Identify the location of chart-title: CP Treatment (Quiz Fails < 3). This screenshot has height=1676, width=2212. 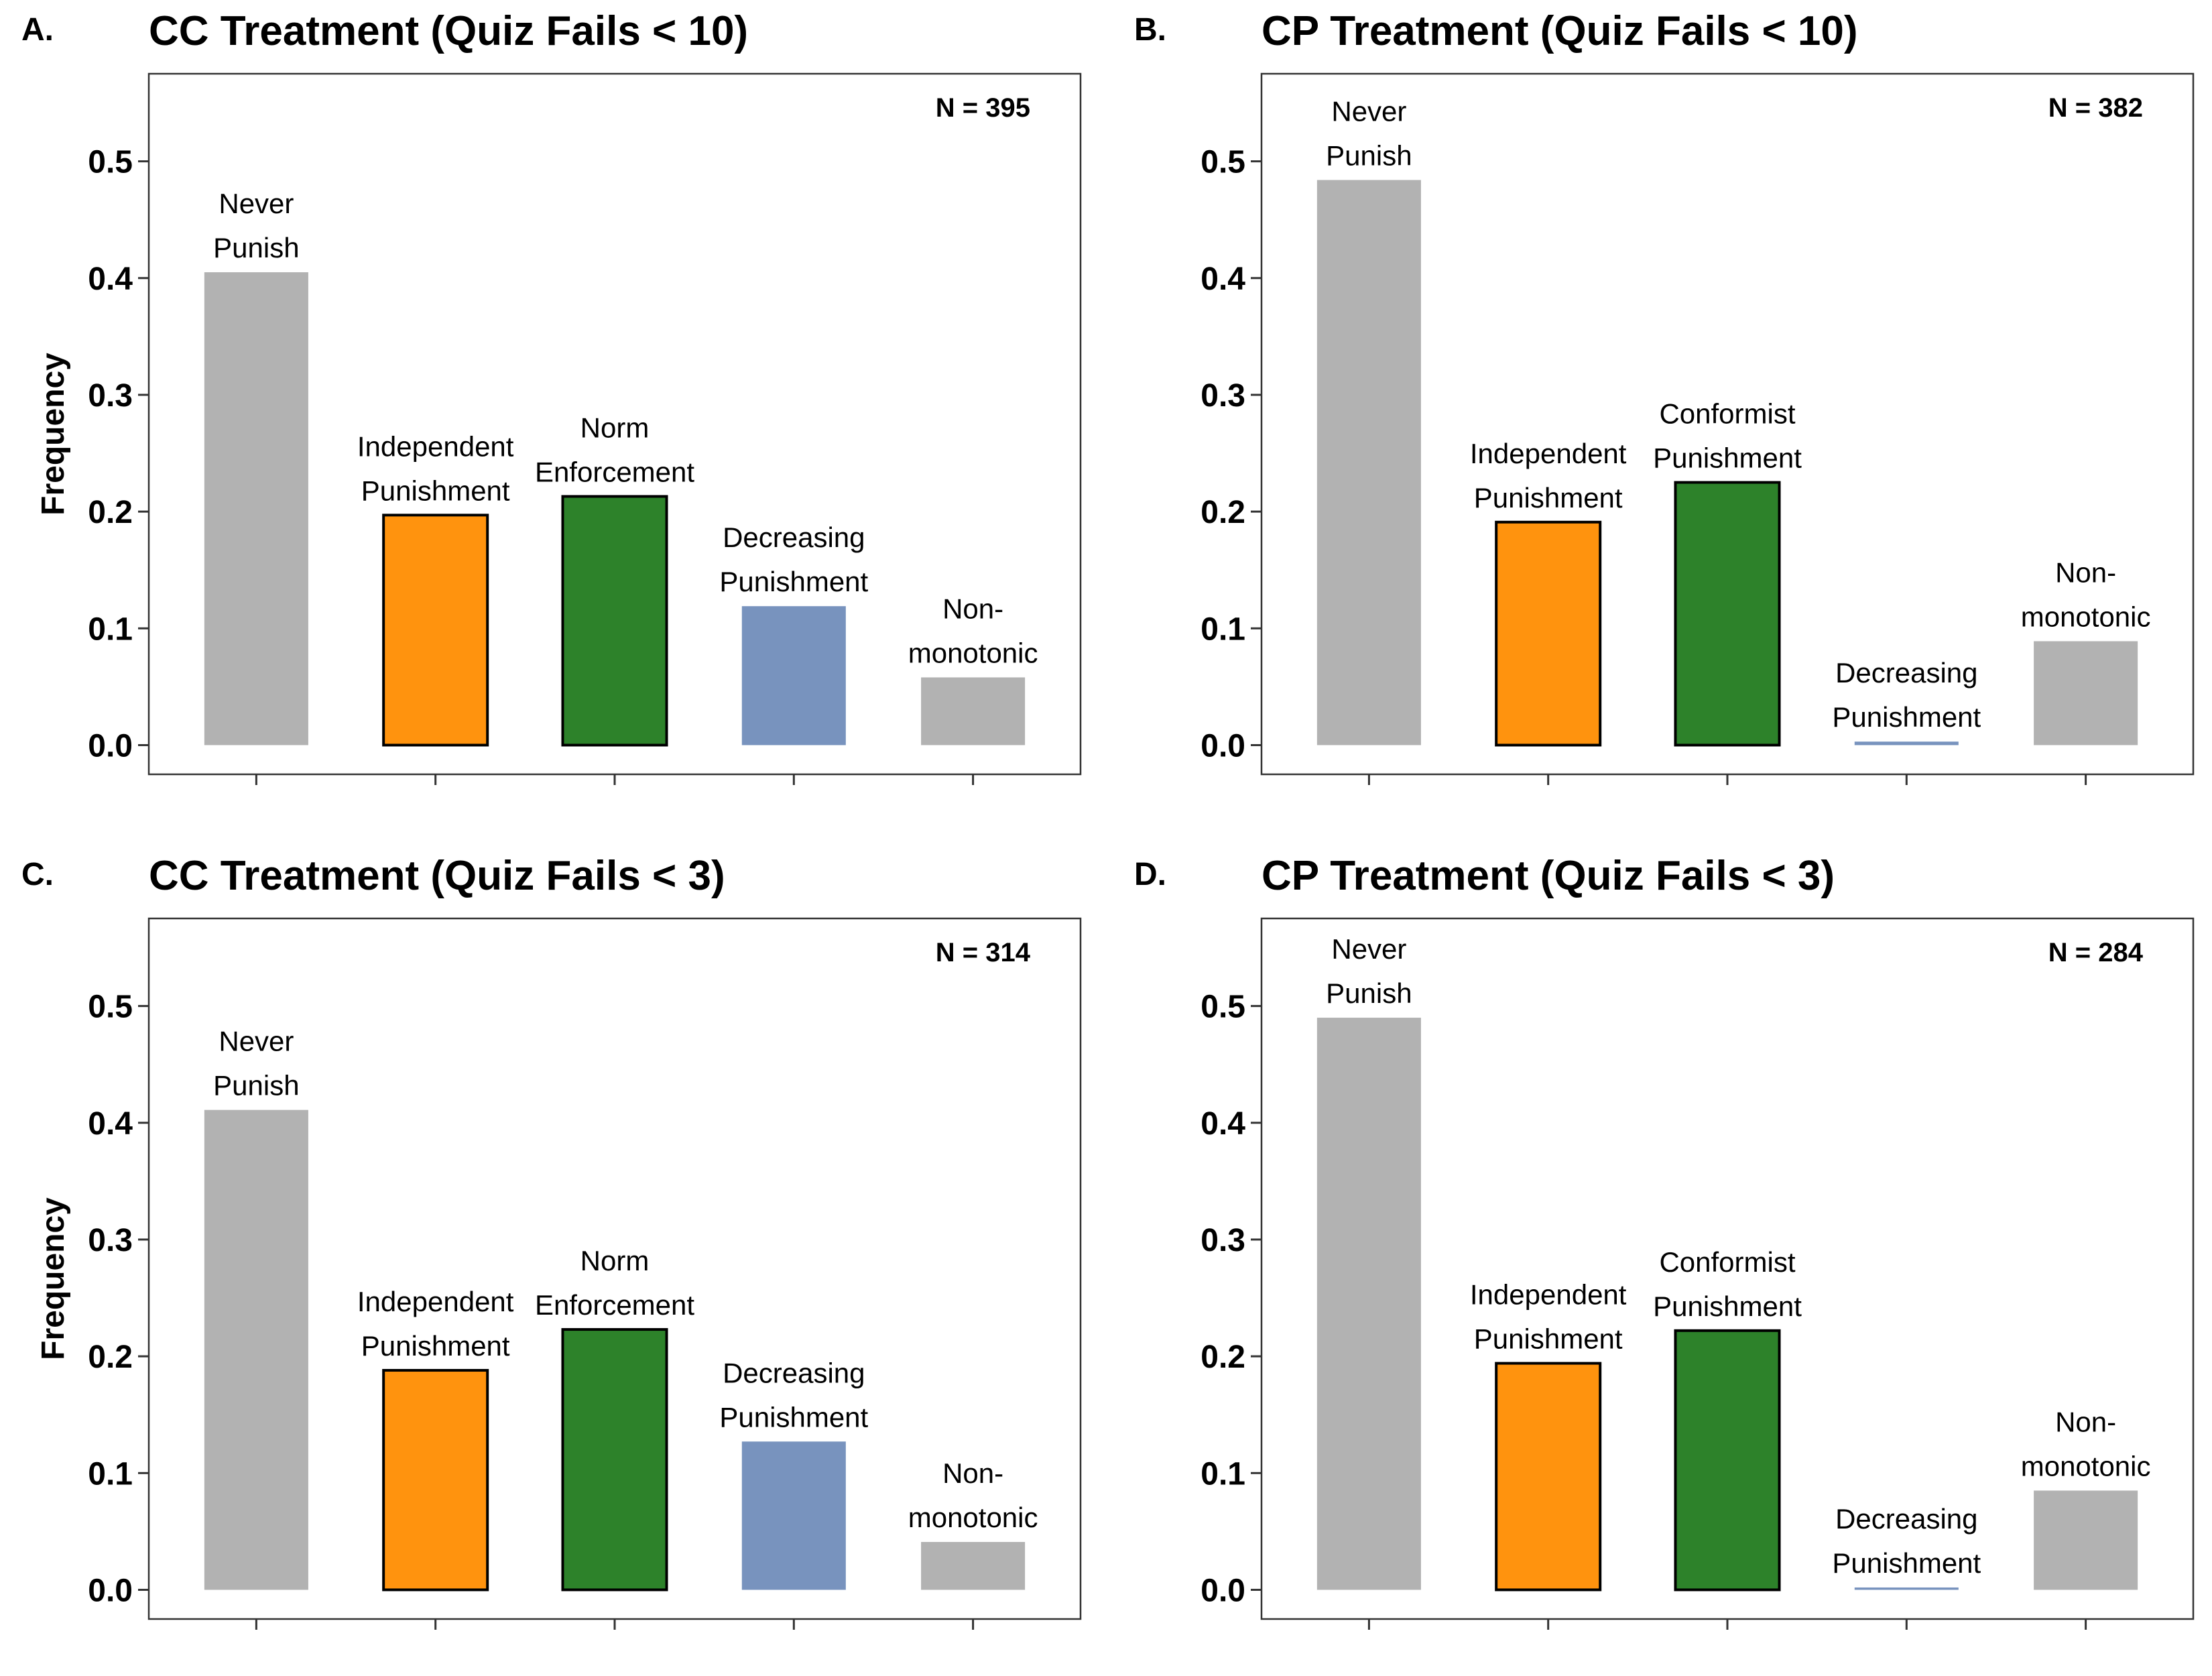
(1548, 876).